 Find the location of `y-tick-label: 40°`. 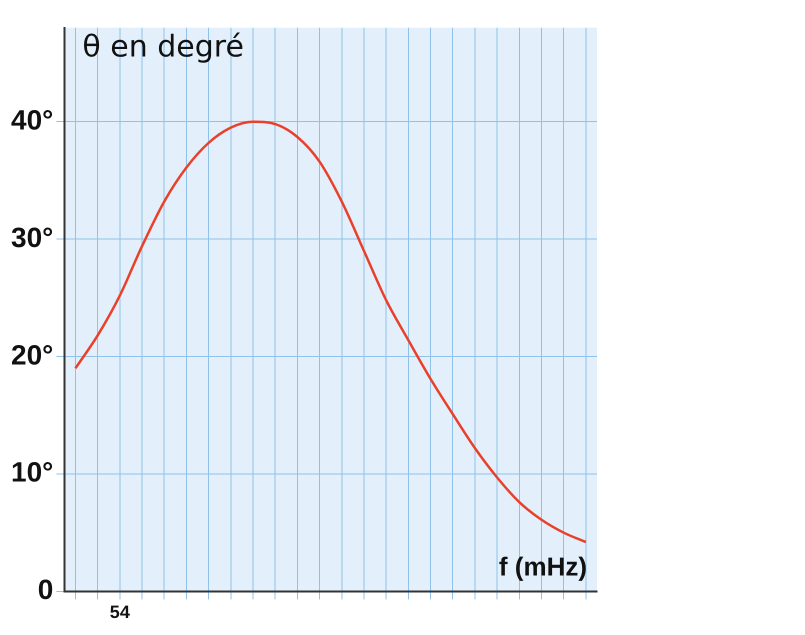

y-tick-label: 40° is located at coordinates (32, 120).